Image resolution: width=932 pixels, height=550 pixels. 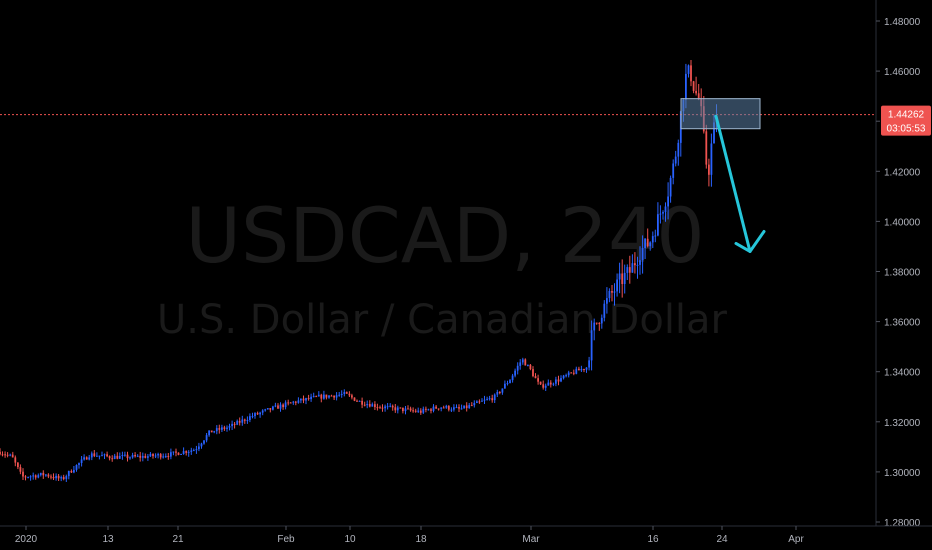 What do you see at coordinates (286, 539) in the screenshot?
I see `x-tick-label: Feb` at bounding box center [286, 539].